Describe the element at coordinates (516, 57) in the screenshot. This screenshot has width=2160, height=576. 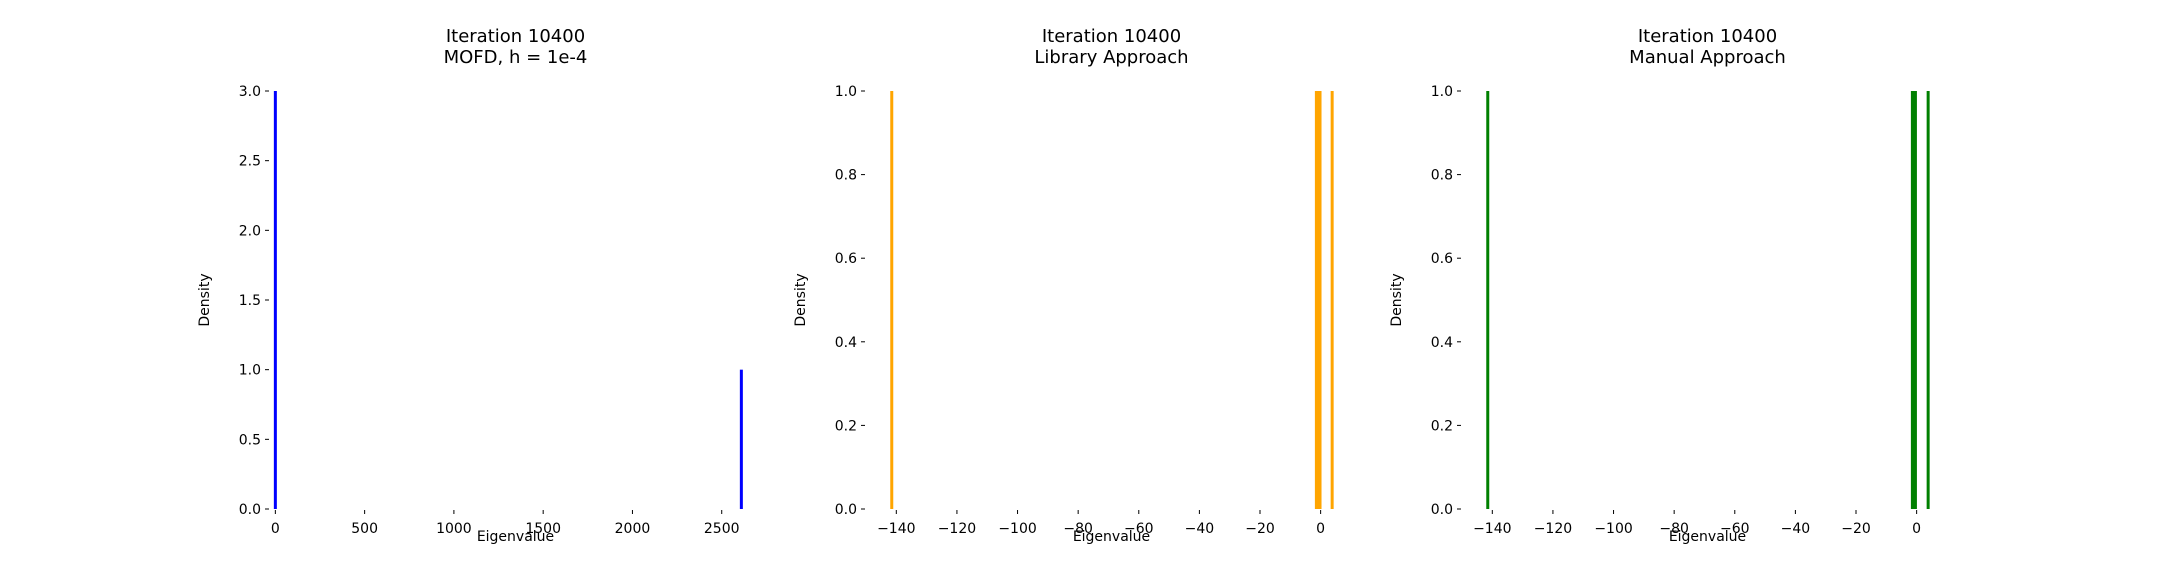
I see `chart-title-line-2: MOFD, h = 1e-4` at that location.